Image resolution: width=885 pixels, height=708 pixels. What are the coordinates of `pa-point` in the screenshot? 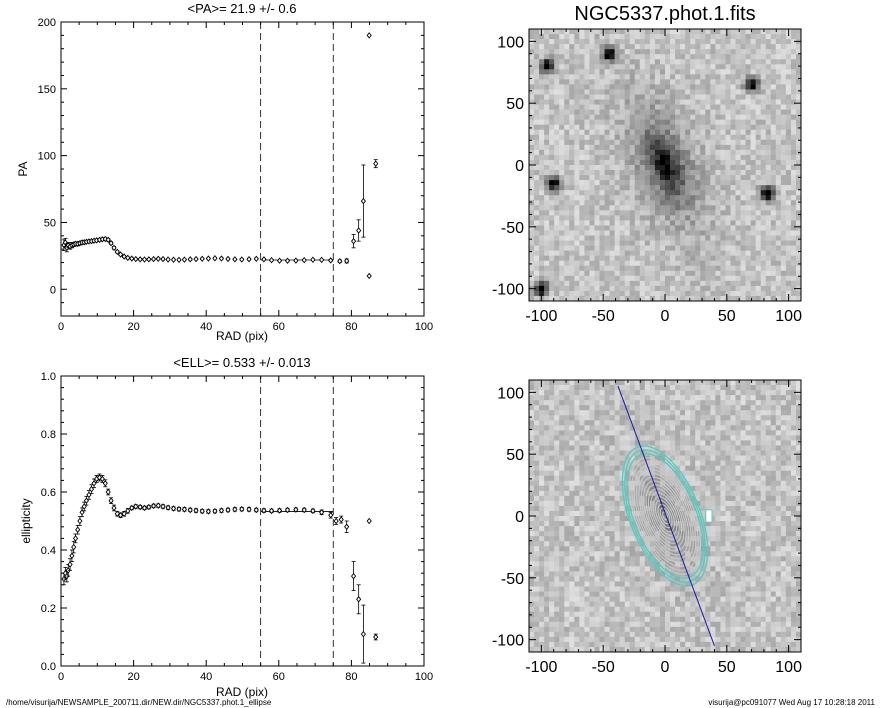 It's located at (158, 259).